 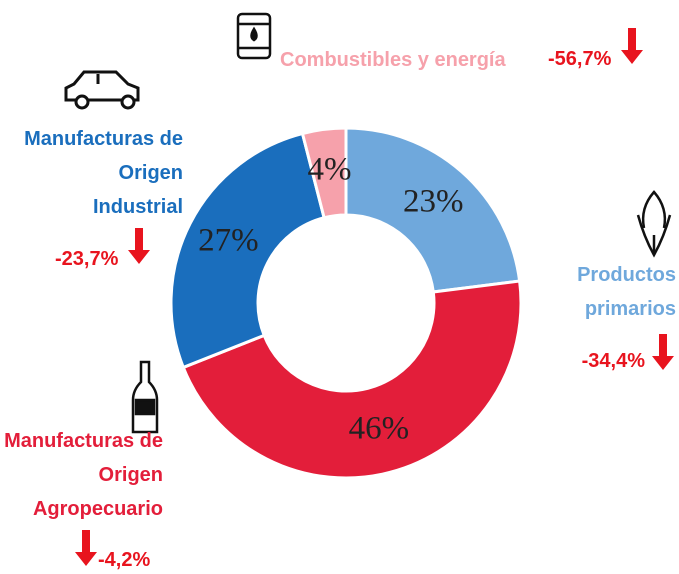 What do you see at coordinates (87, 259) in the screenshot?
I see `change-label: -23,7%` at bounding box center [87, 259].